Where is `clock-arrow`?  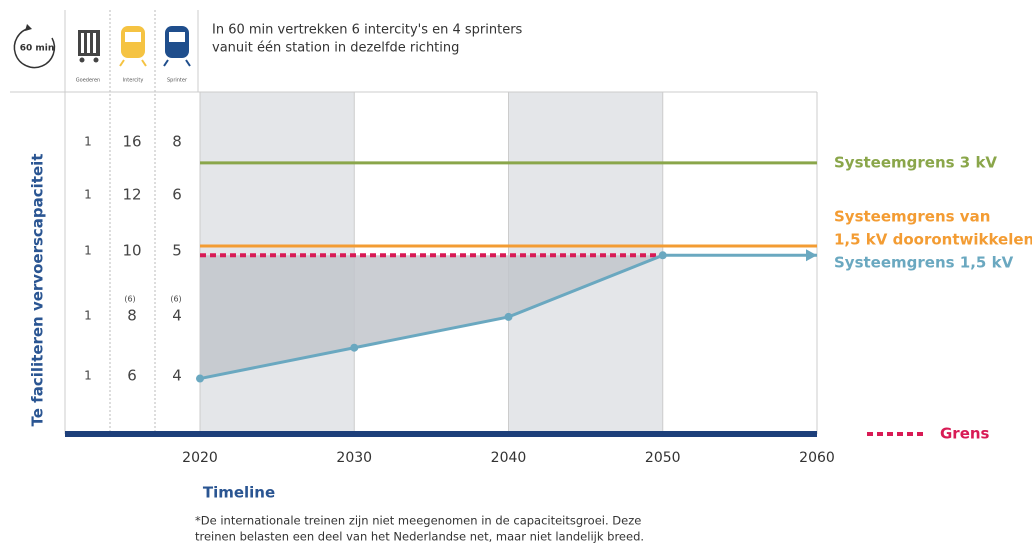
clock-arrow is located at coordinates (28, 27).